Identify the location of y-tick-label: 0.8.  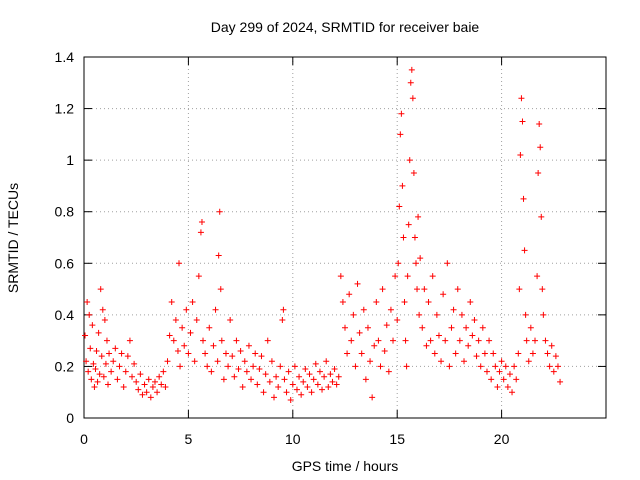
(65, 212).